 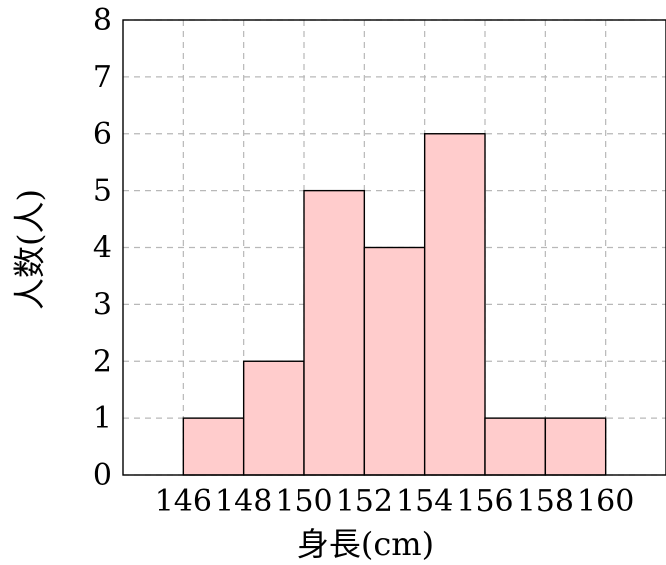 I want to click on x-tick-label-160: 160, so click(x=605, y=501).